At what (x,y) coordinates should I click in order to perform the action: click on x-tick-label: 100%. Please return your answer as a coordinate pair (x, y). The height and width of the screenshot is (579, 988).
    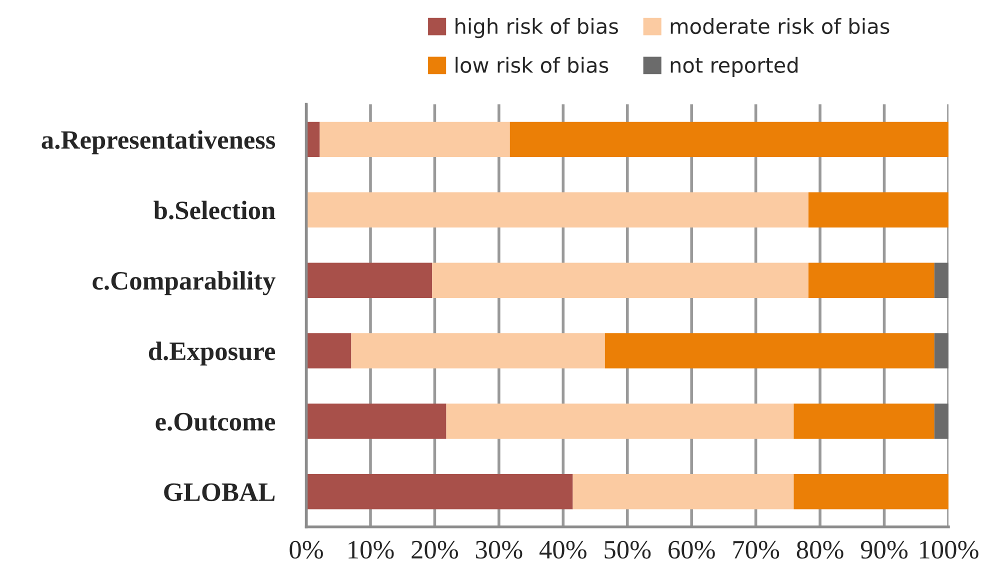
    Looking at the image, I should click on (949, 549).